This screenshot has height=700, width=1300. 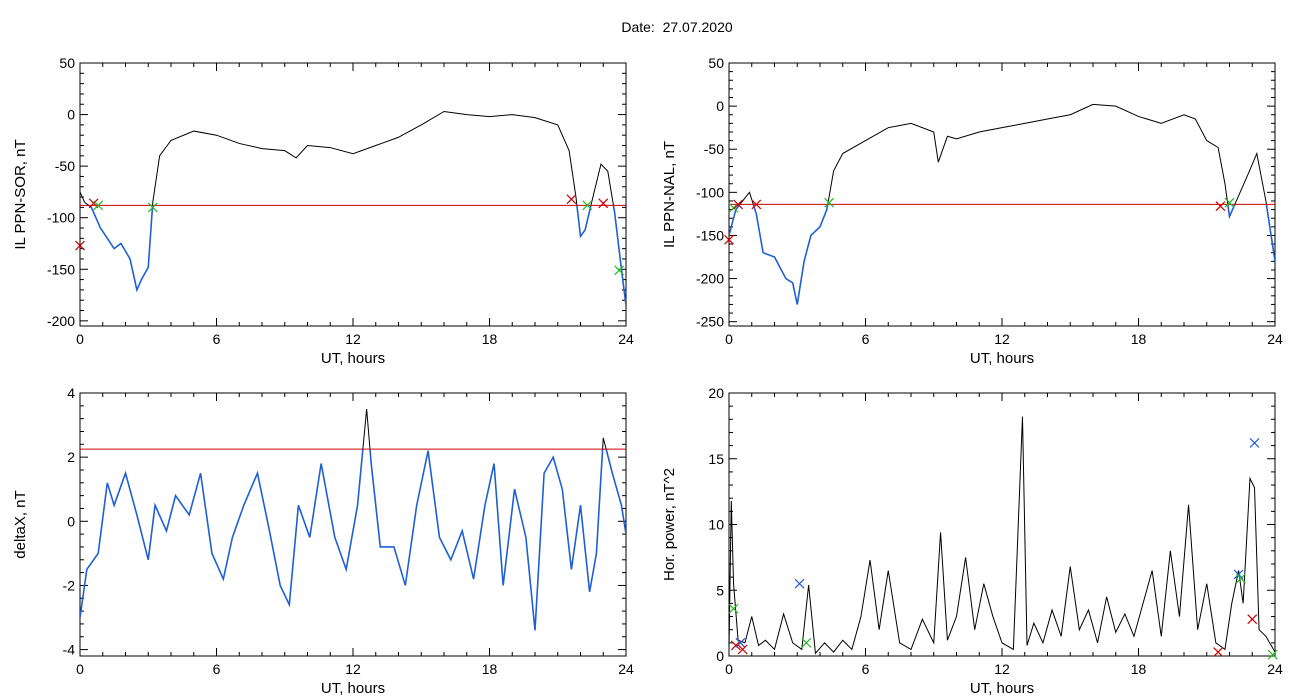 I want to click on y-tick-label: -2, so click(x=69, y=585).